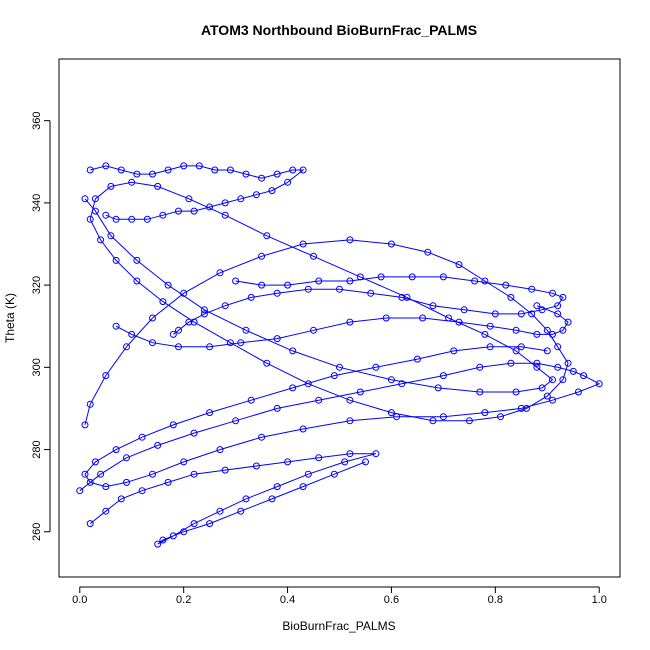  Describe the element at coordinates (37, 120) in the screenshot. I see `y-tick-label: 360` at that location.